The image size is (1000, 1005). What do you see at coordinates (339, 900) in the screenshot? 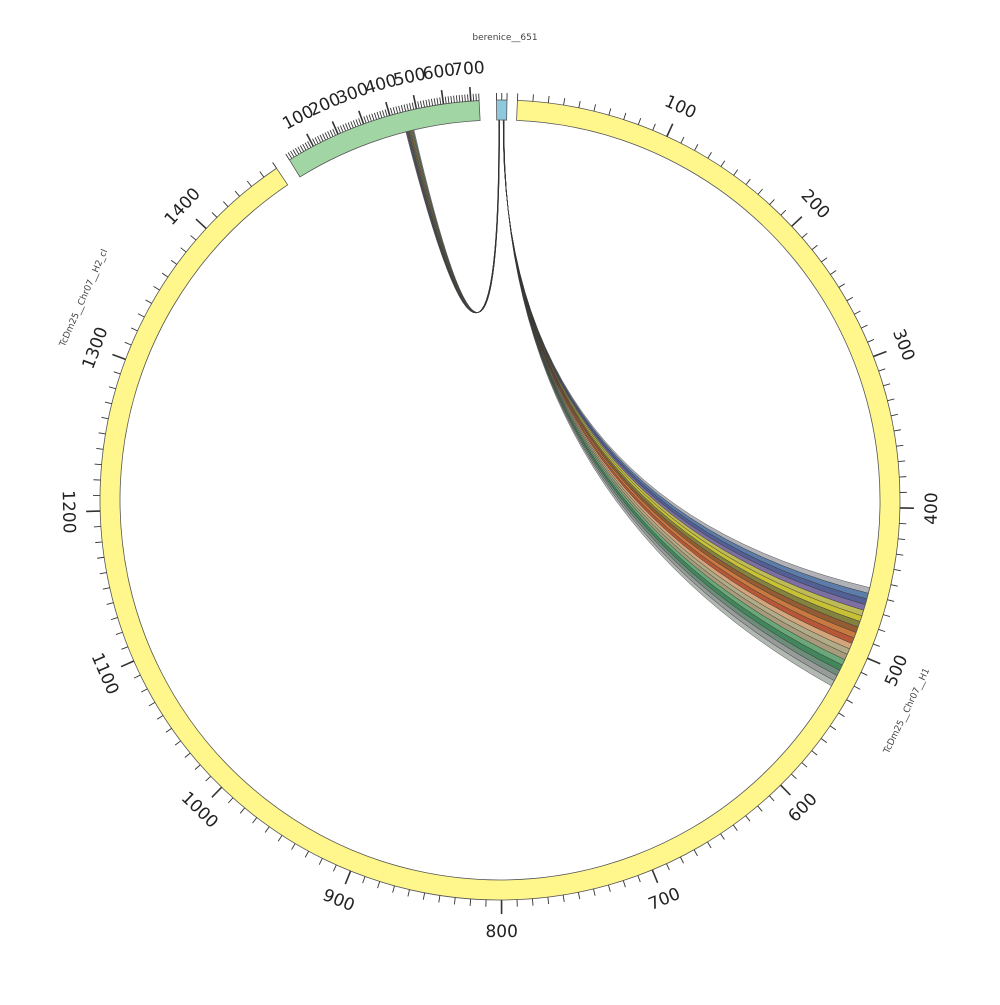
I see `tick-label: 900` at bounding box center [339, 900].